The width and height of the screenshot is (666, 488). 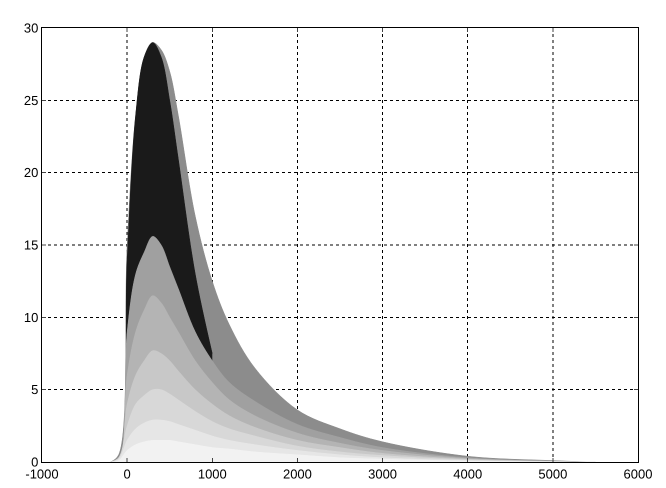 What do you see at coordinates (638, 474) in the screenshot?
I see `x-tick-label: 6000` at bounding box center [638, 474].